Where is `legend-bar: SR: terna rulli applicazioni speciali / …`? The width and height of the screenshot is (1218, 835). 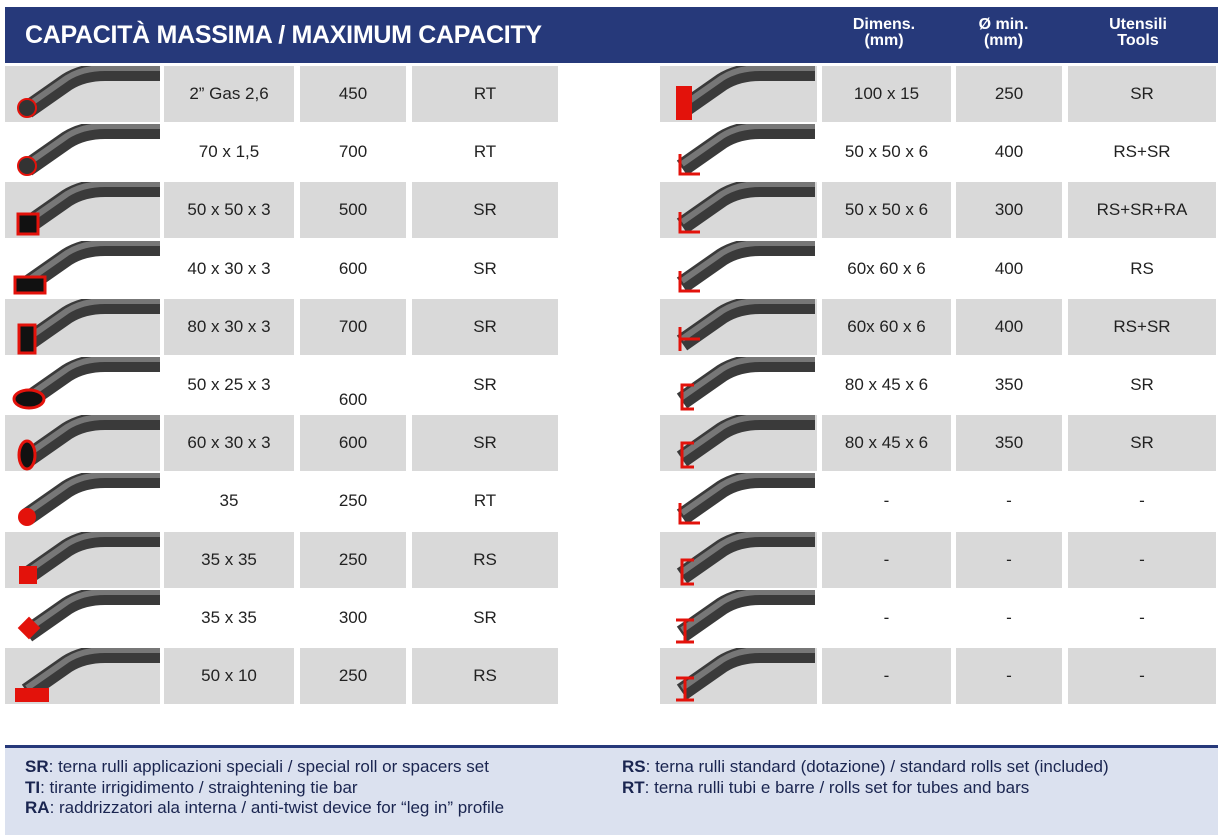
legend-bar: SR: terna rulli applicazioni speciali / … is located at coordinates (611, 790).